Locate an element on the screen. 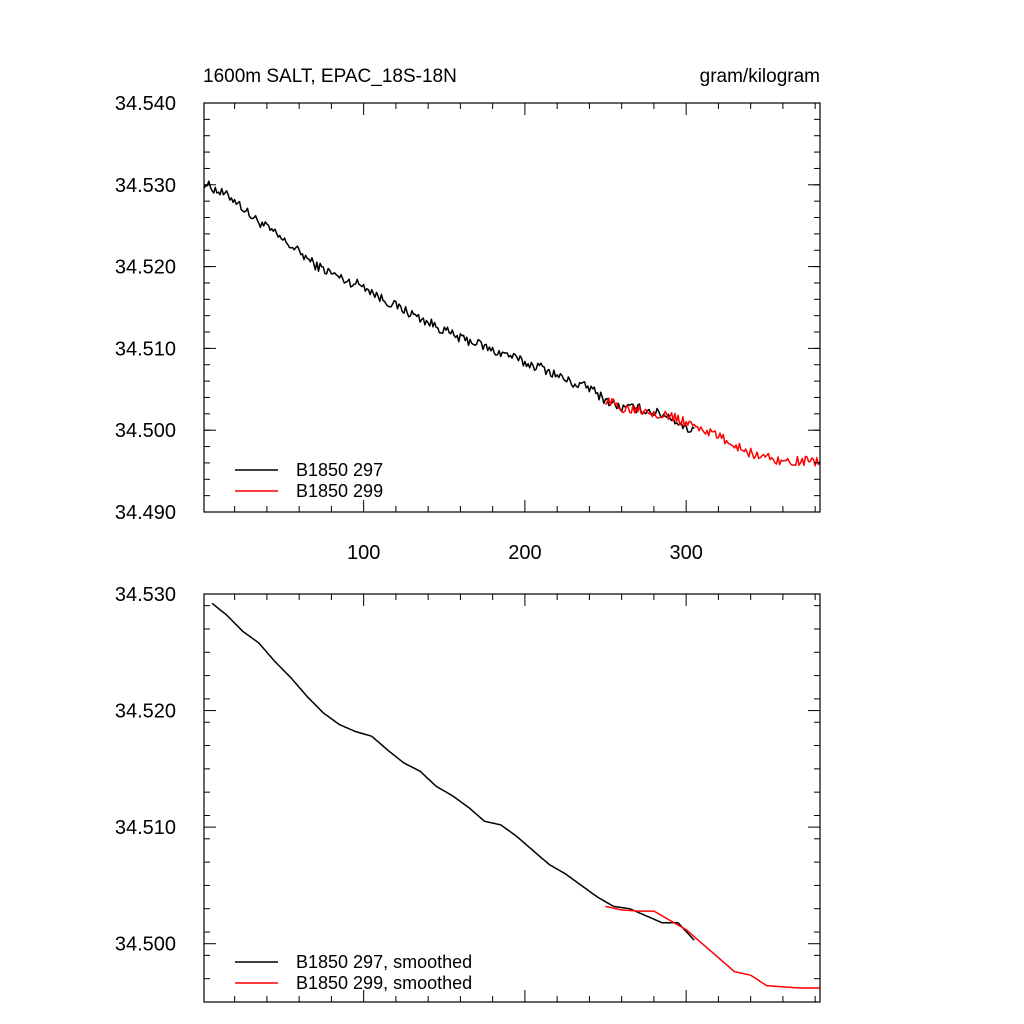 This screenshot has width=1024, height=1024. legend-label: B1850 297, smoothed is located at coordinates (384, 962).